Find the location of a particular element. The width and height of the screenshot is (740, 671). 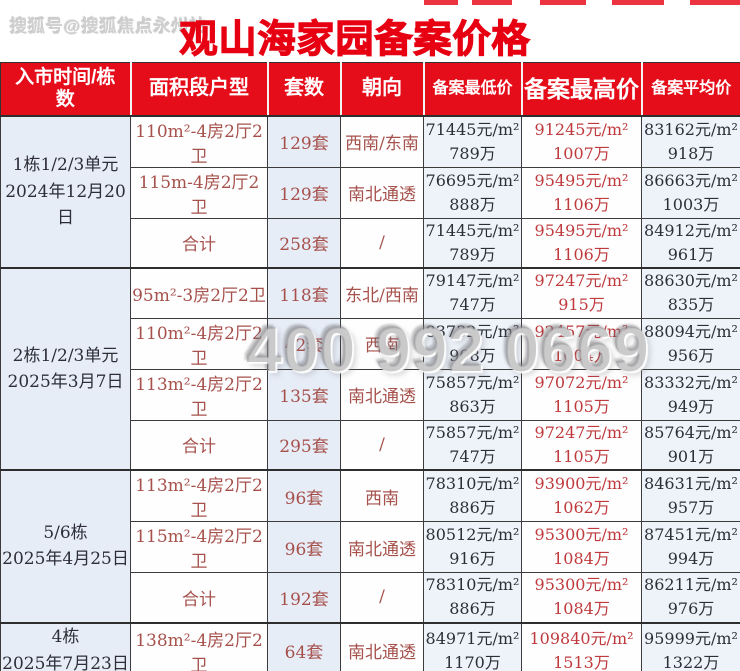

sohu-watermark: 搜狐号@搜狐焦点永州站 is located at coordinates (109, 26).